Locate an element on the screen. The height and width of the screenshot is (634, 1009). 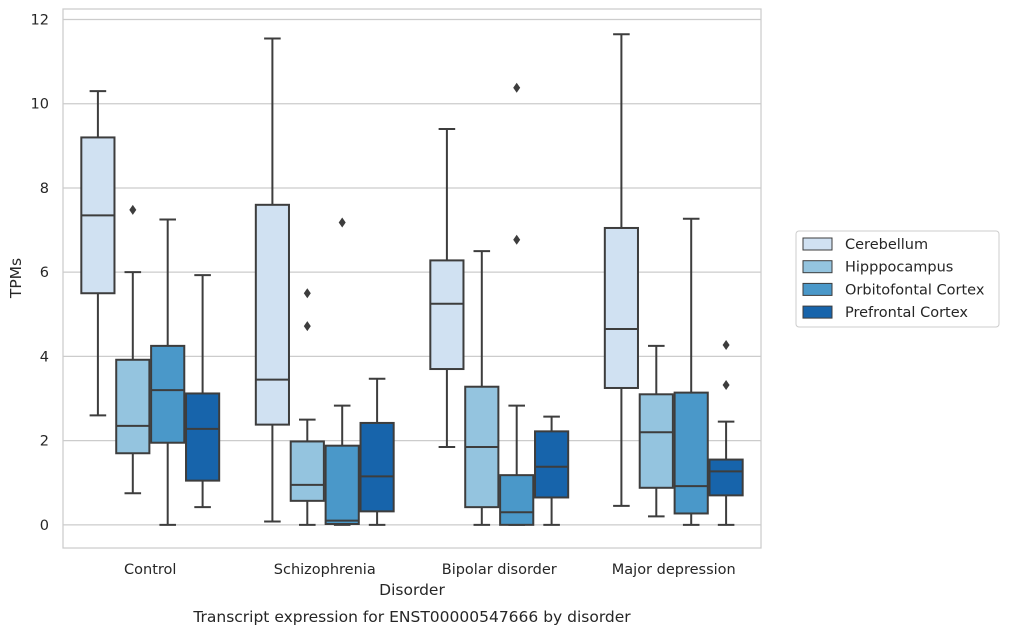
legend-label: Cerebellum is located at coordinates (886, 245).